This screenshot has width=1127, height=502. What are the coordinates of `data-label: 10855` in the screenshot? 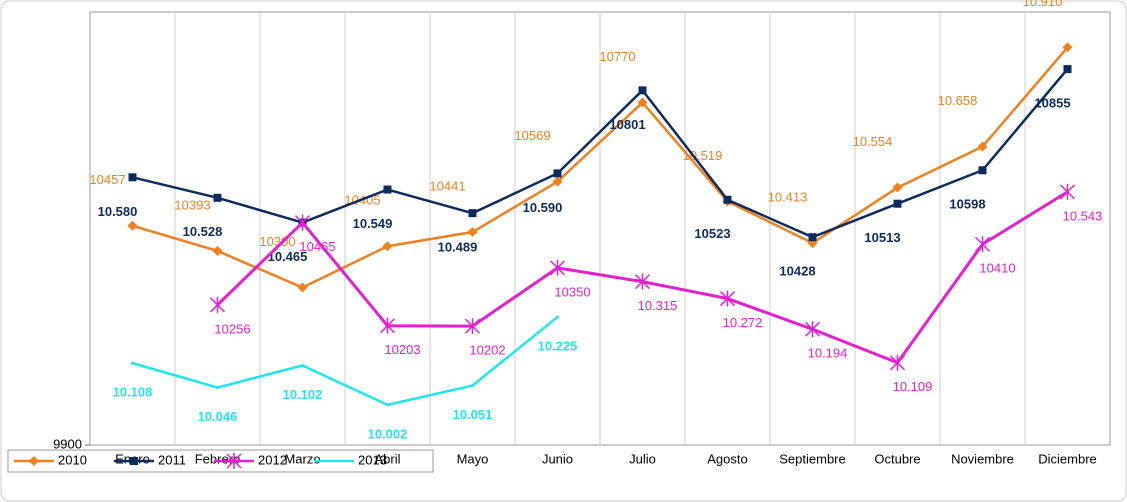 It's located at (1052, 103).